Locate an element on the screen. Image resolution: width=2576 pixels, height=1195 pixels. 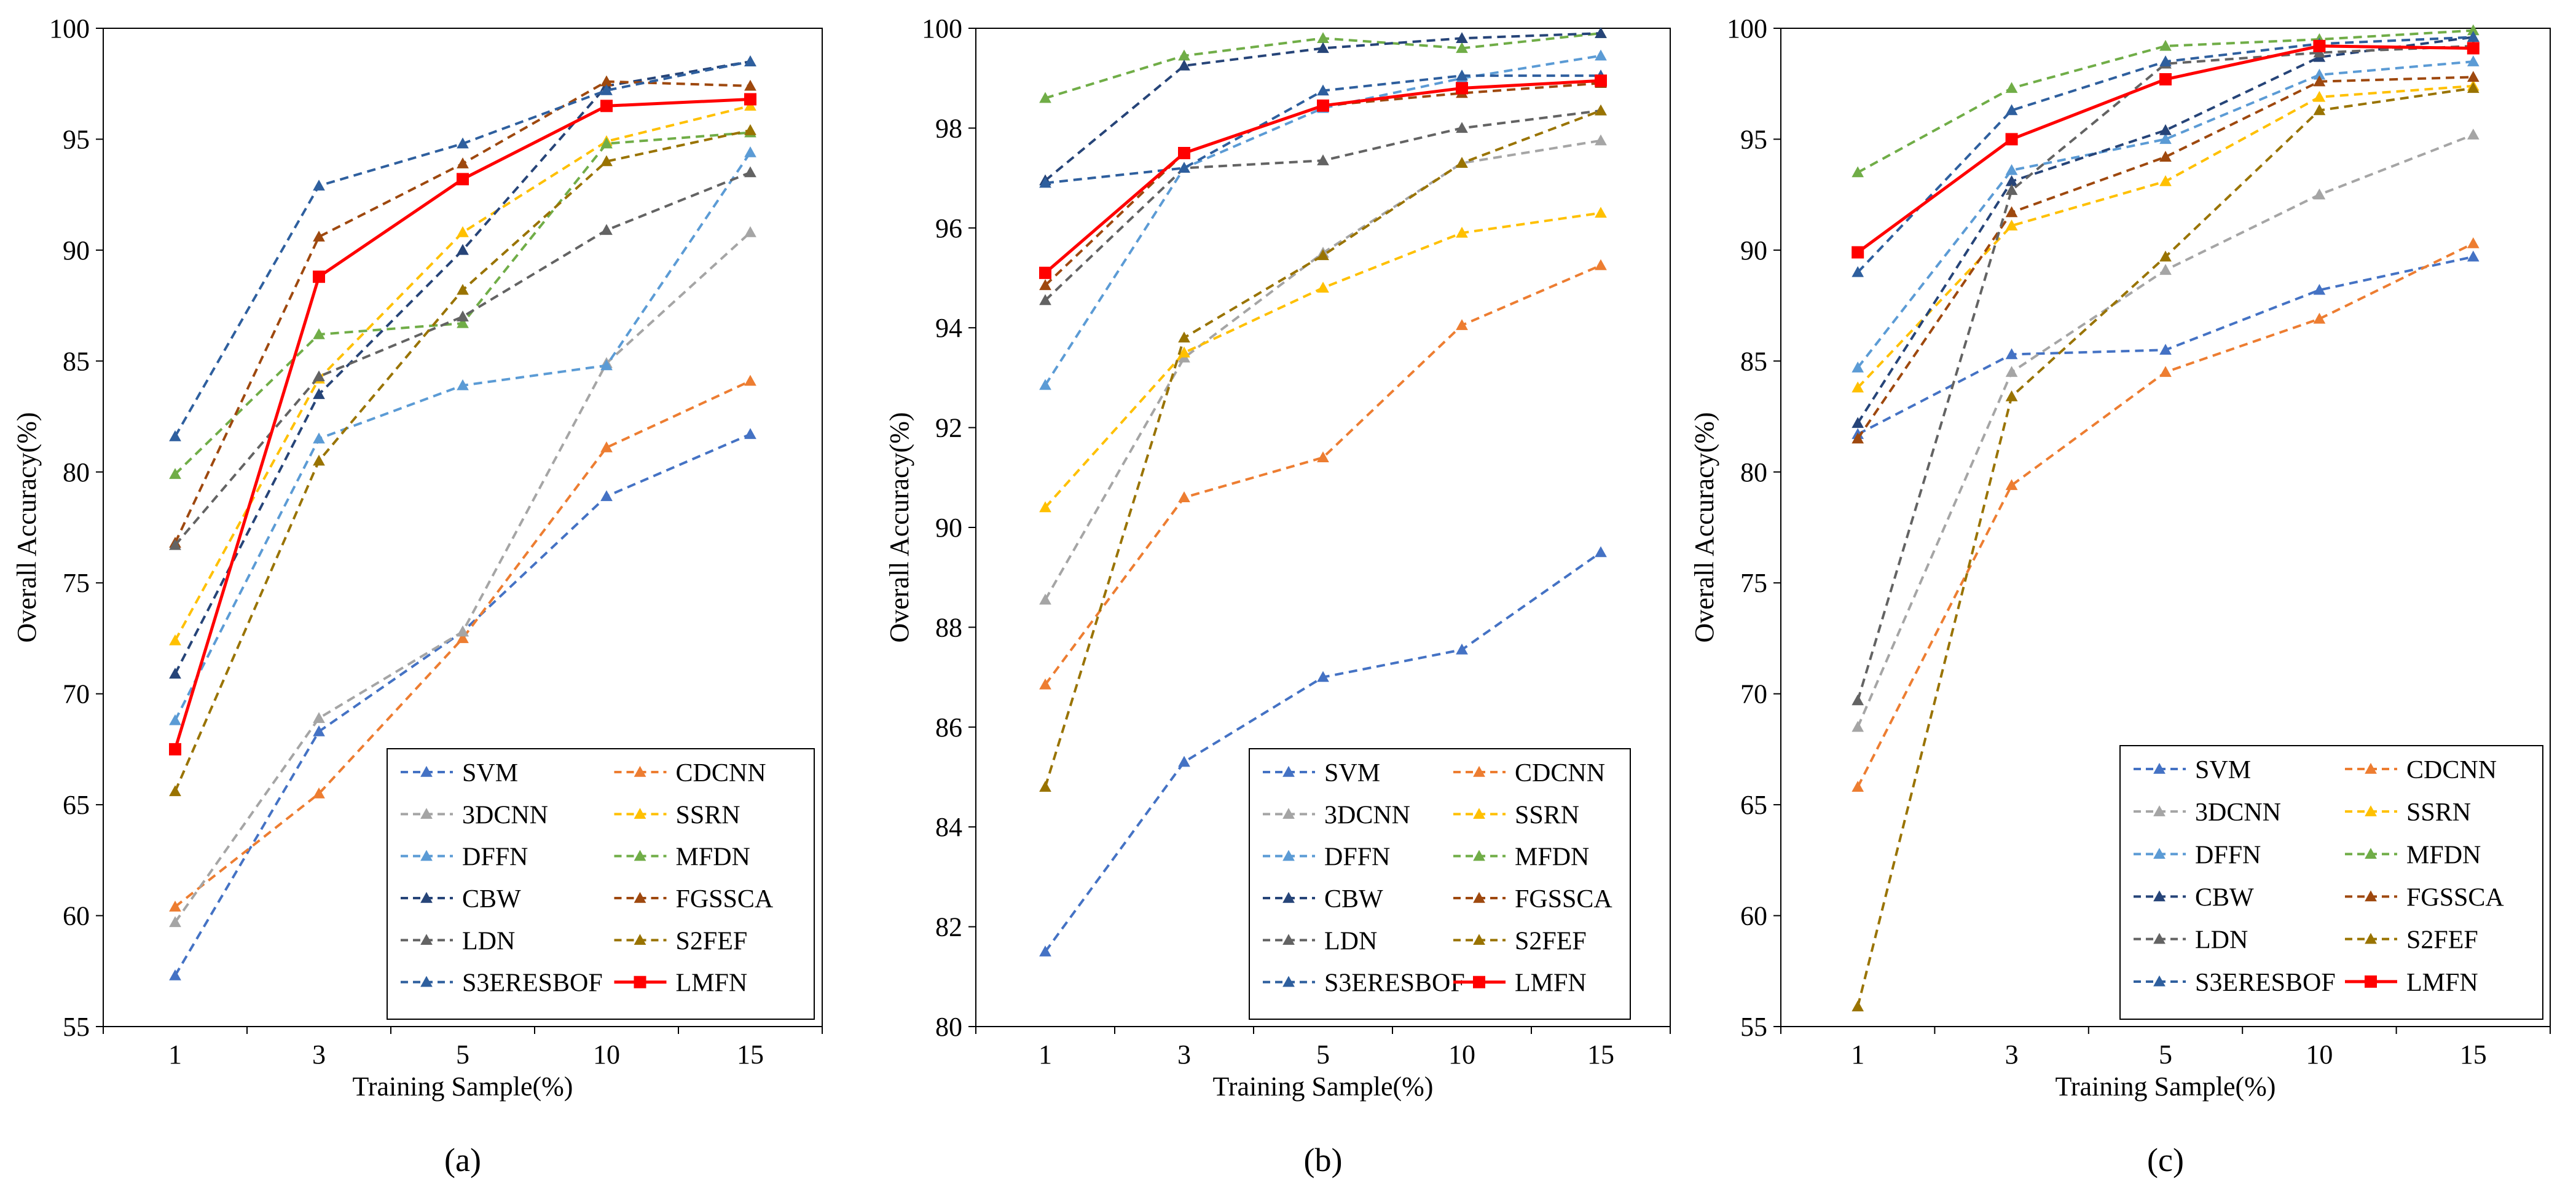
legend-item-3dcnn: 3DCNN is located at coordinates (1336, 815).